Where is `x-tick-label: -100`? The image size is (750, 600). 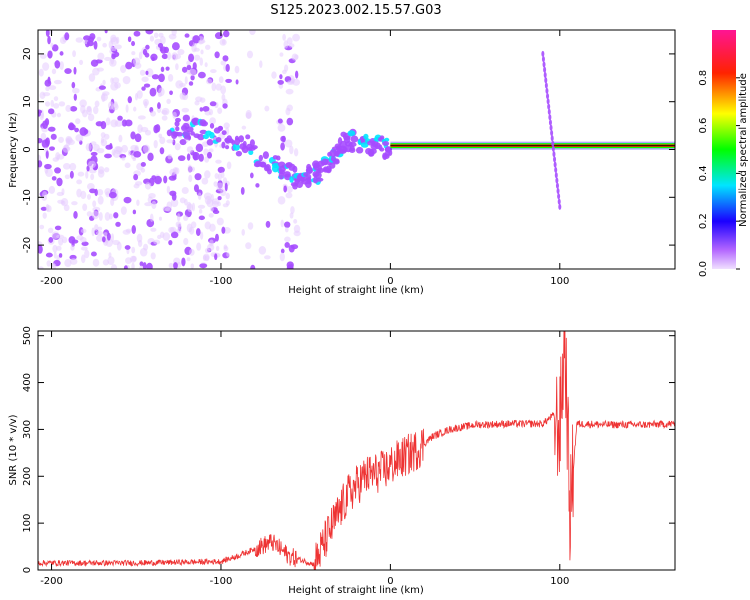 x-tick-label: -100 is located at coordinates (221, 281).